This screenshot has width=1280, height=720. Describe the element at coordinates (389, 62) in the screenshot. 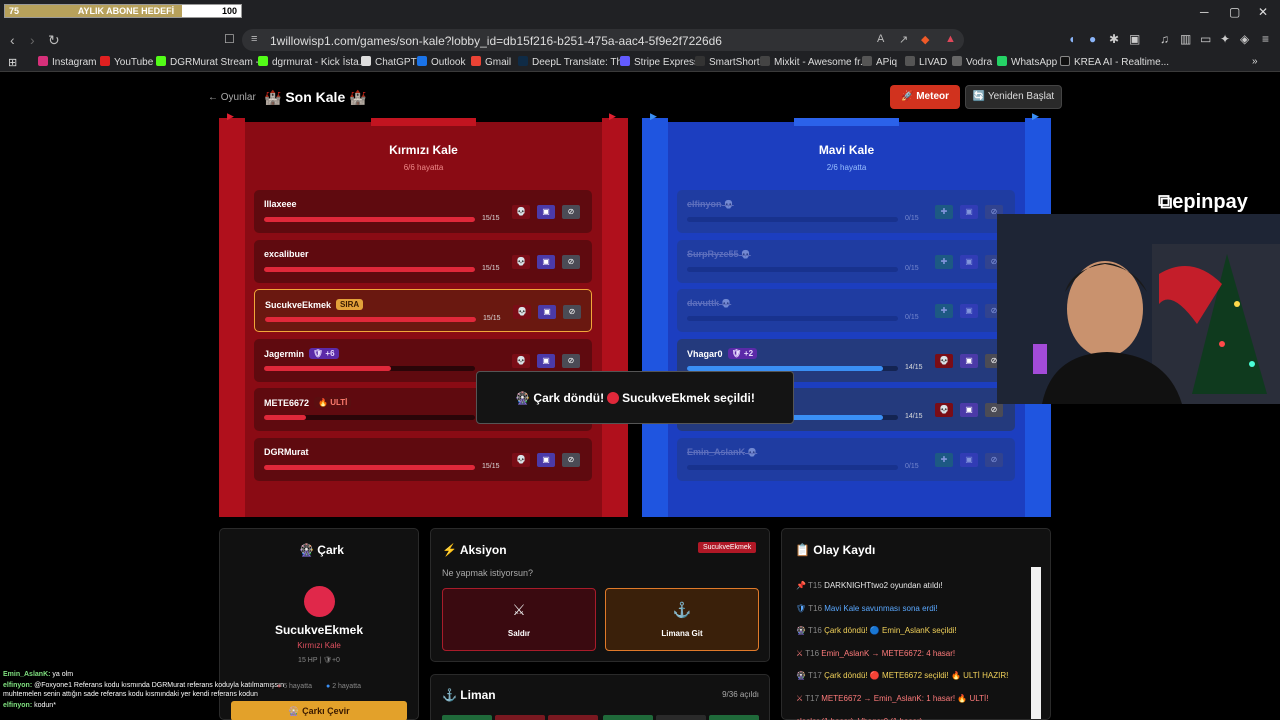

I see `bookmark-item: ChatGPT` at that location.